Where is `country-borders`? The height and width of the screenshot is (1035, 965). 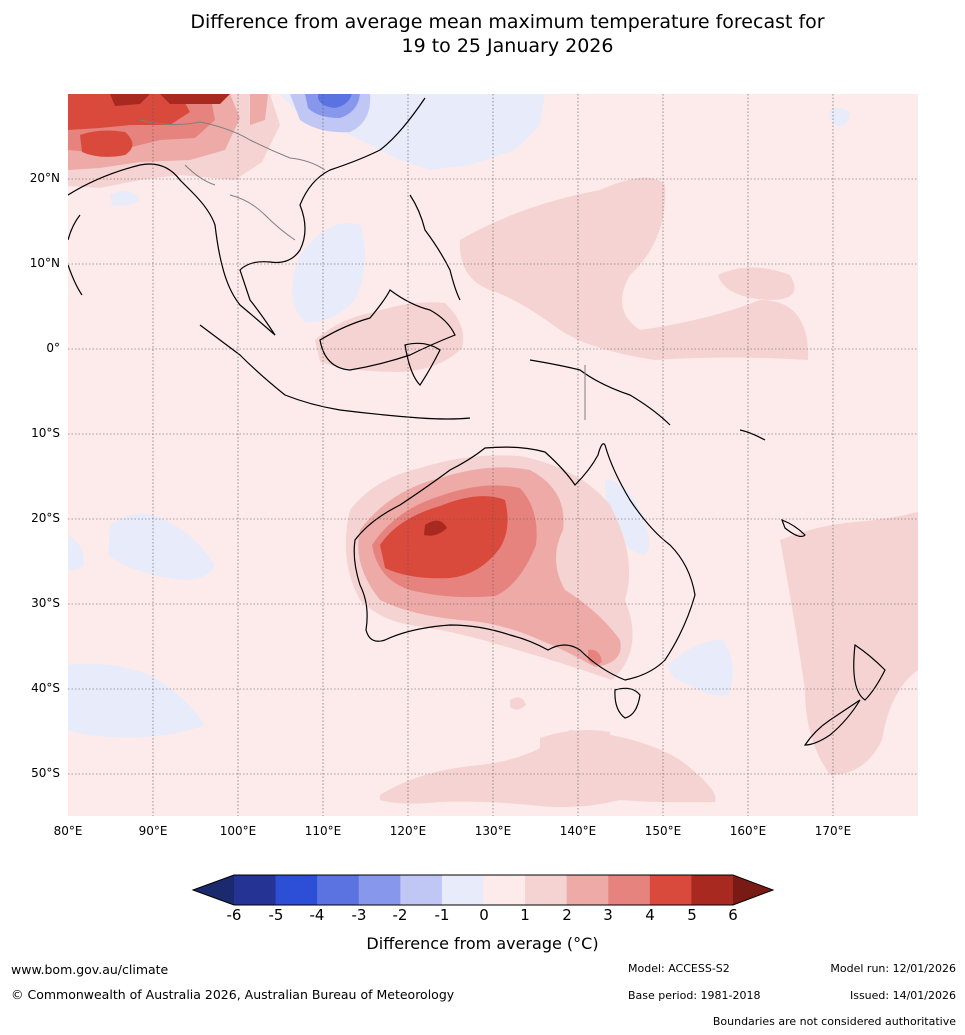 country-borders is located at coordinates (362, 269).